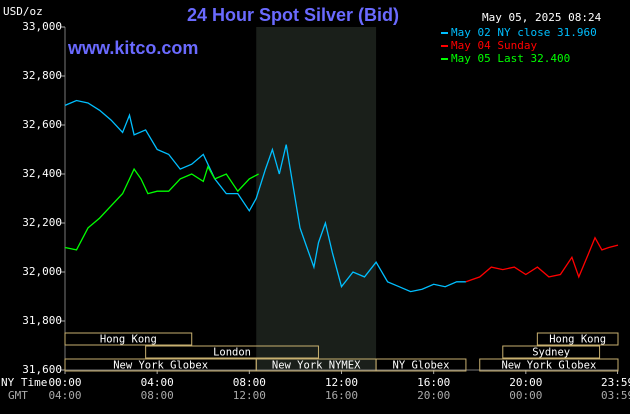 This screenshot has width=630, height=414. Describe the element at coordinates (510, 58) in the screenshot. I see `legend-label: May 05 Last 32.400` at that location.